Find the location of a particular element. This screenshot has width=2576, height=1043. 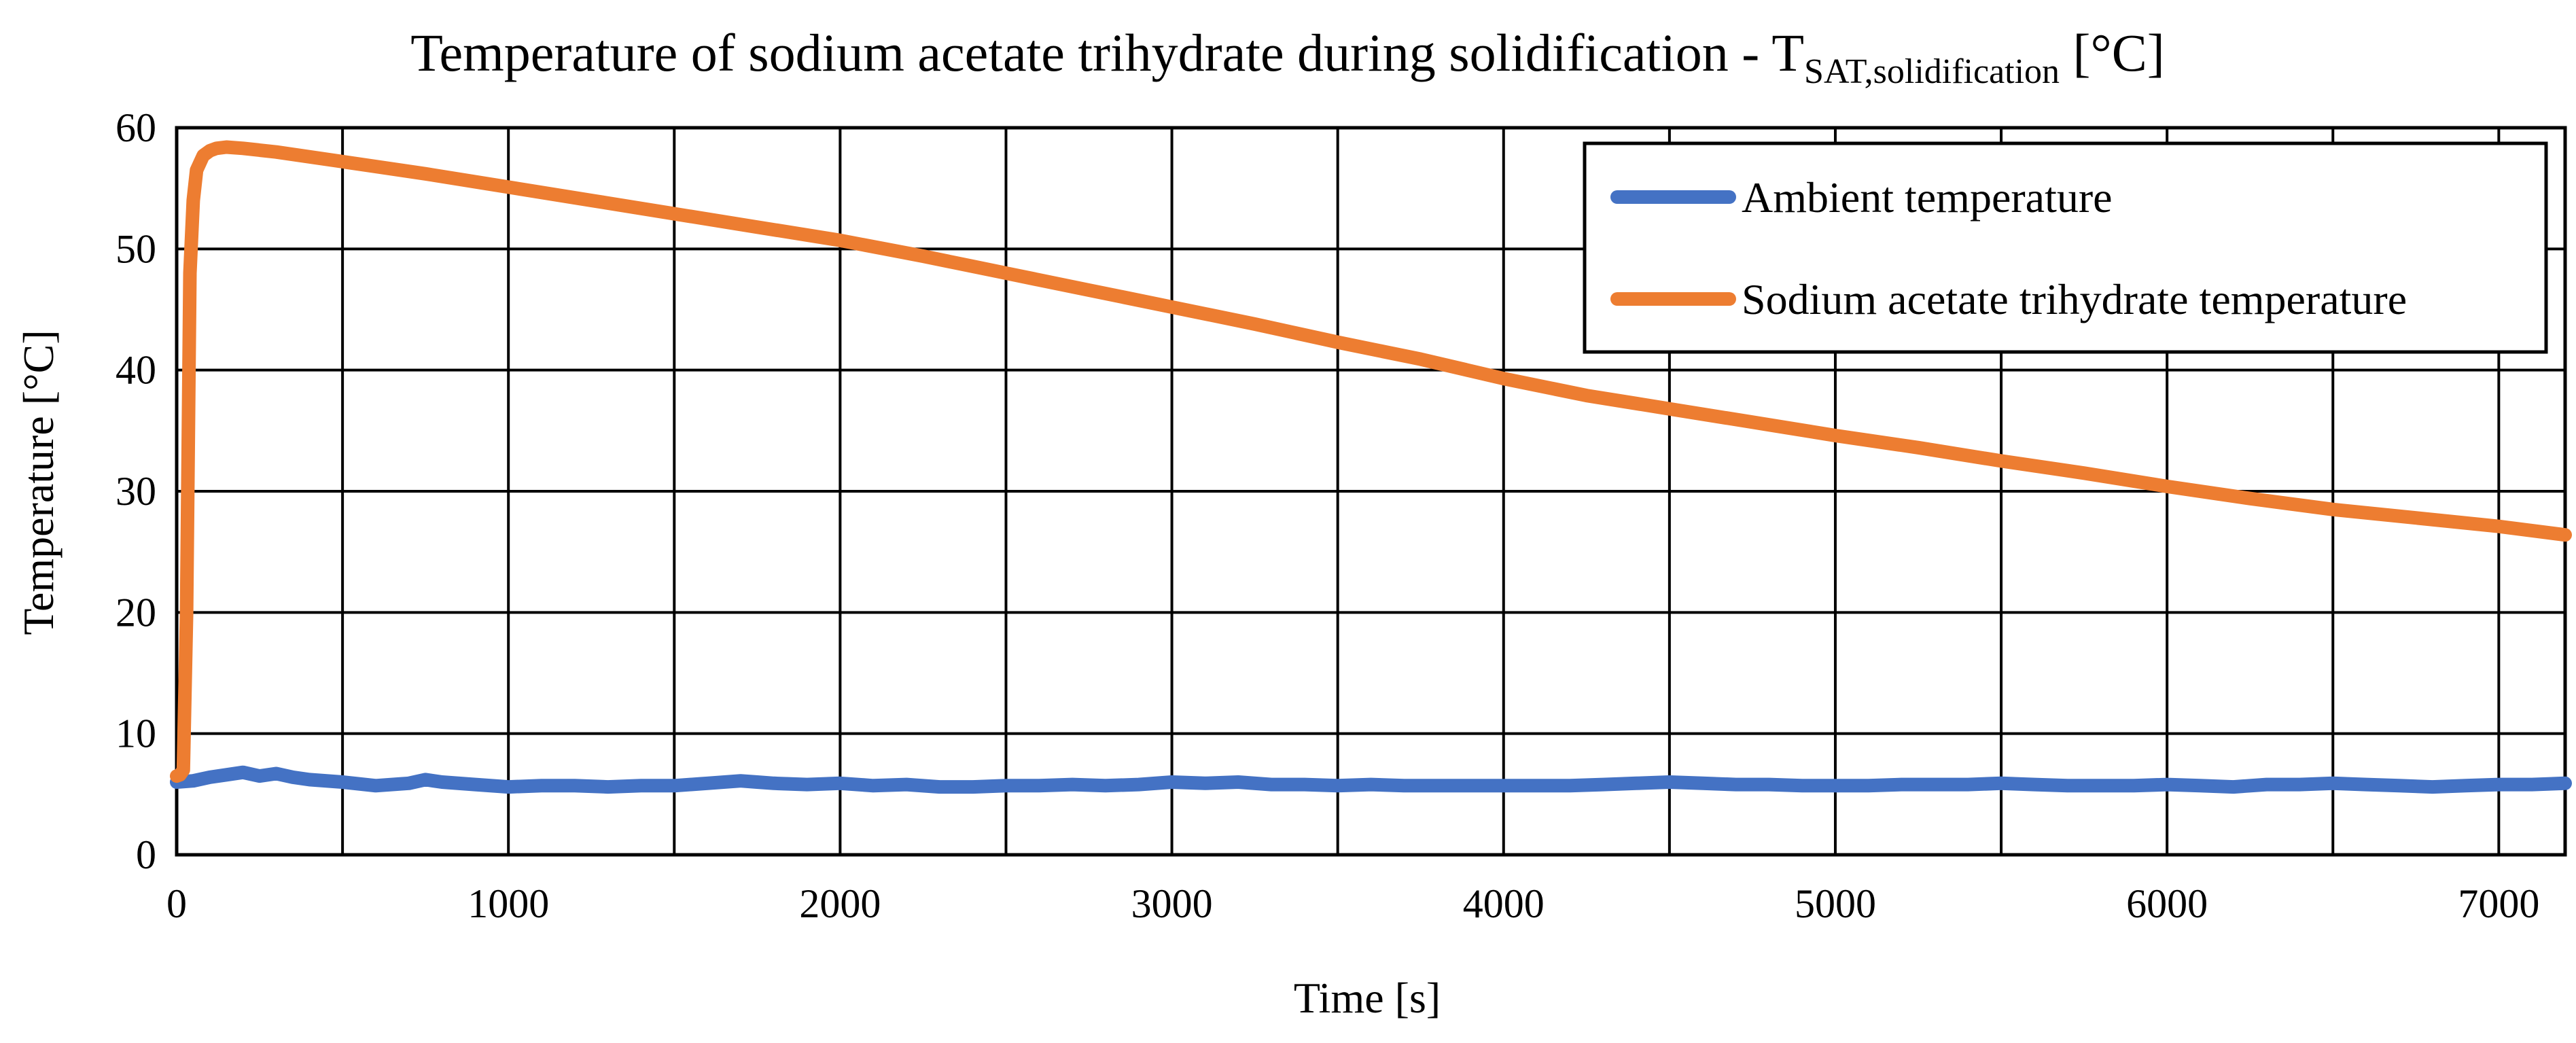

y-tick-label: 40 is located at coordinates (136, 370).